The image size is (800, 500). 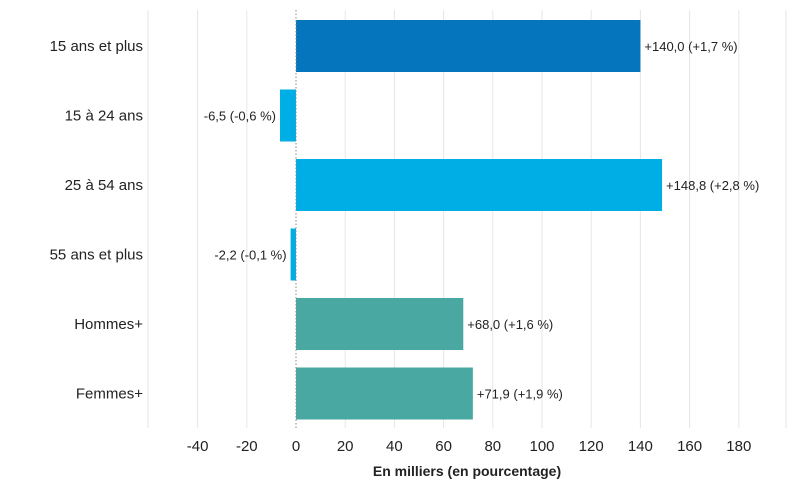 I want to click on category-label: 25 à 54 ans, so click(x=104, y=185).